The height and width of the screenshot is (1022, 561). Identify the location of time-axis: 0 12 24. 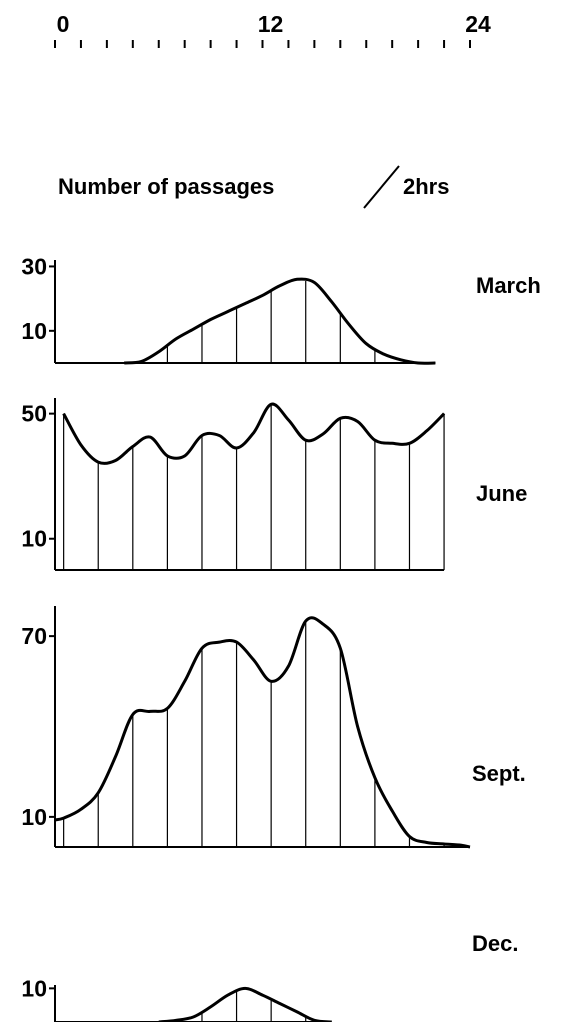
(272, 29).